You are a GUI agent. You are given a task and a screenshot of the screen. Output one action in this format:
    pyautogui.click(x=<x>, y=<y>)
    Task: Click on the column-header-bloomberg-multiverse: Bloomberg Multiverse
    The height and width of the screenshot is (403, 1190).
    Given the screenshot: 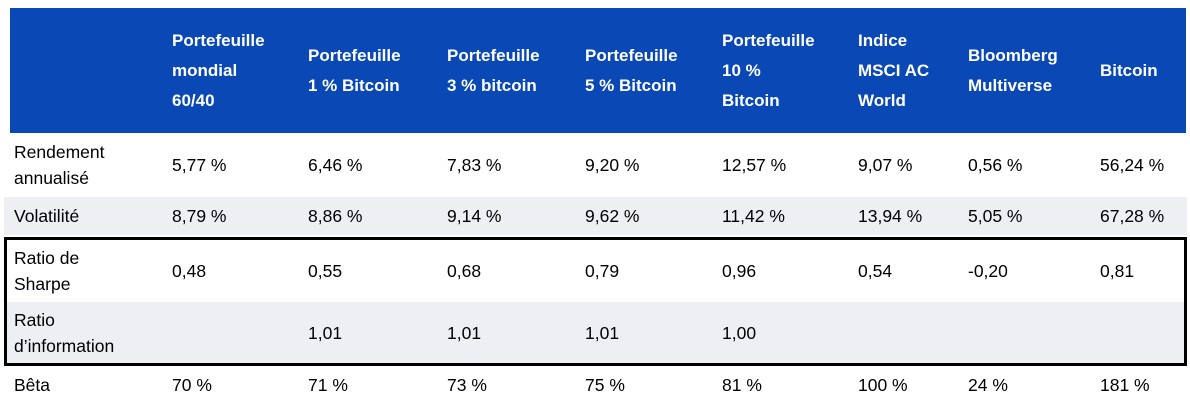 What is the action you would take?
    pyautogui.click(x=1013, y=70)
    